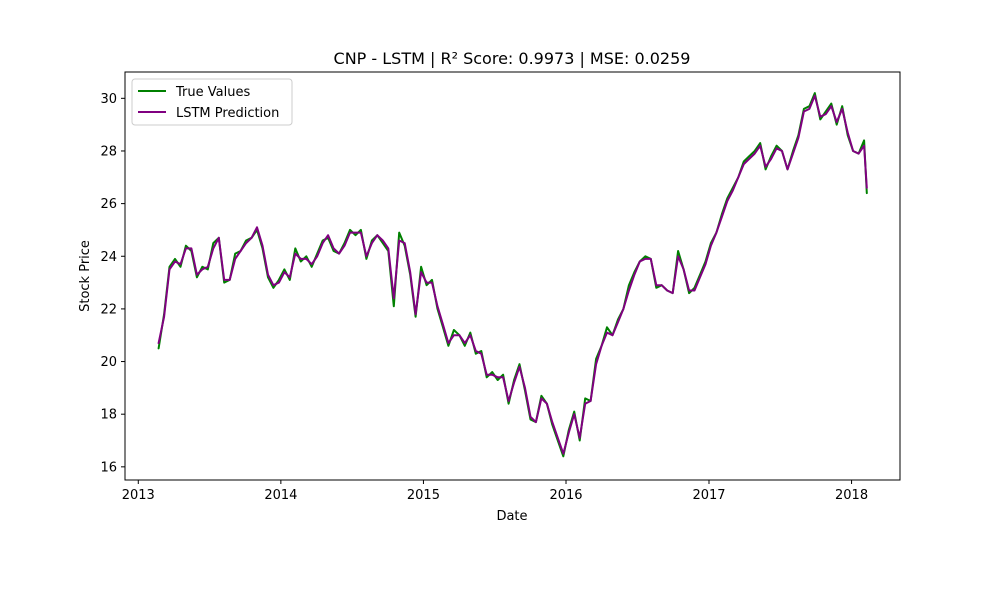 The height and width of the screenshot is (600, 1000). I want to click on y-tick-label: 20, so click(108, 362).